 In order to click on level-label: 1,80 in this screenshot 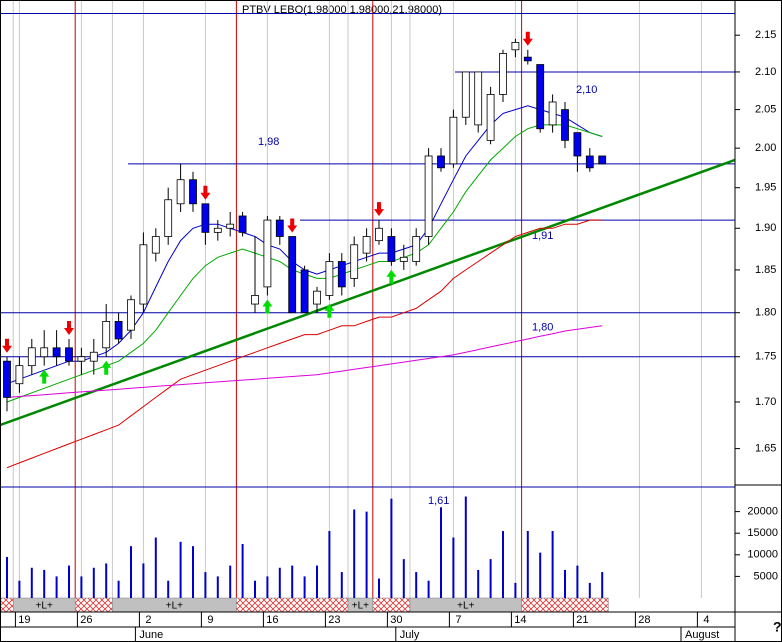, I will do `click(542, 328)`.